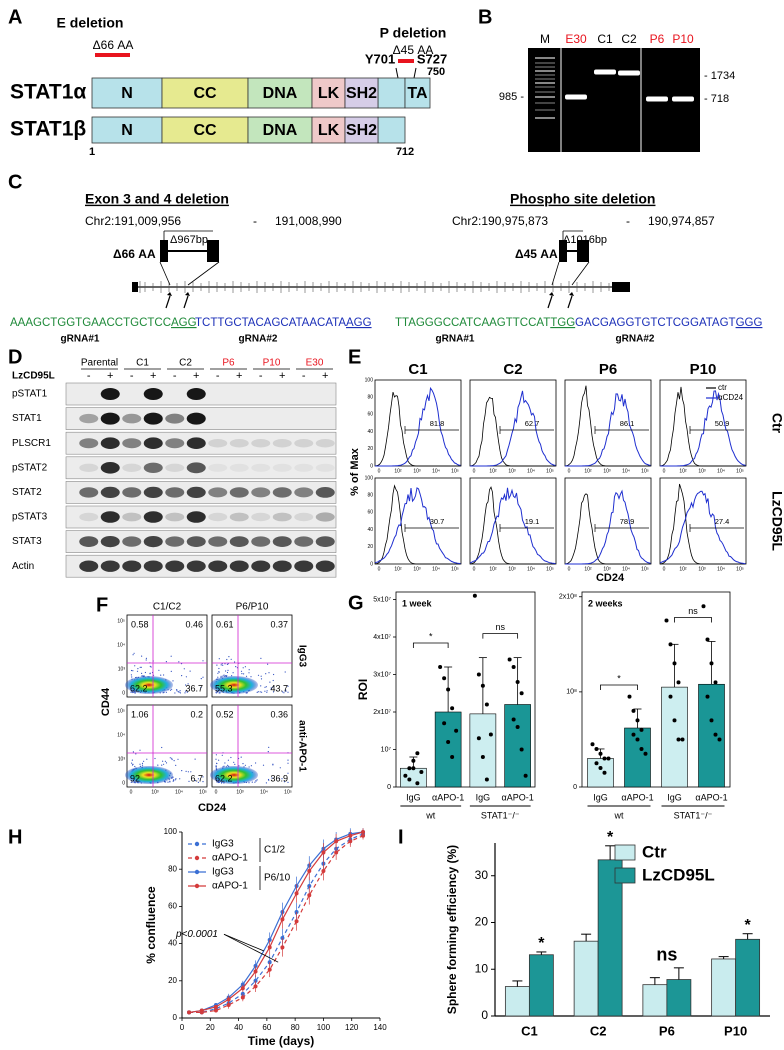 This screenshot has height=1050, width=784. Describe the element at coordinates (15, 17) in the screenshot. I see `panel-letter: A` at that location.